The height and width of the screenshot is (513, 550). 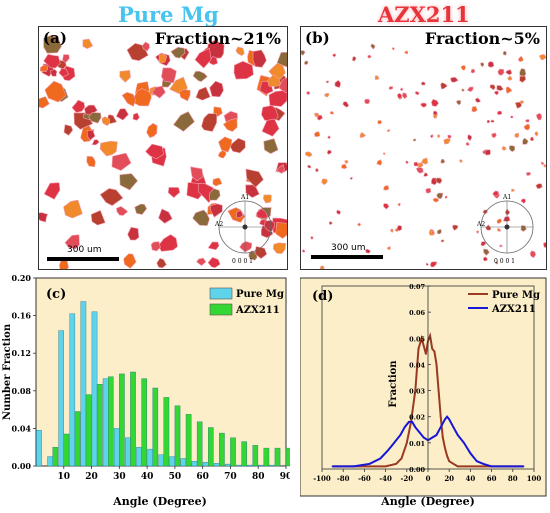 I want to click on x-tick-label: -20, so click(x=406, y=478).